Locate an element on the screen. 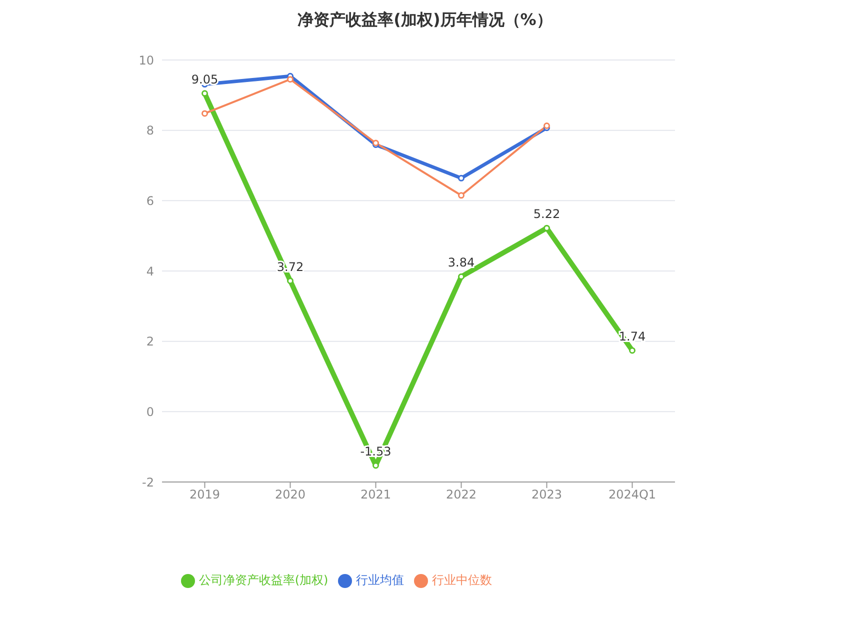 This screenshot has height=637, width=850. x-tick-label: 2020 is located at coordinates (290, 495).